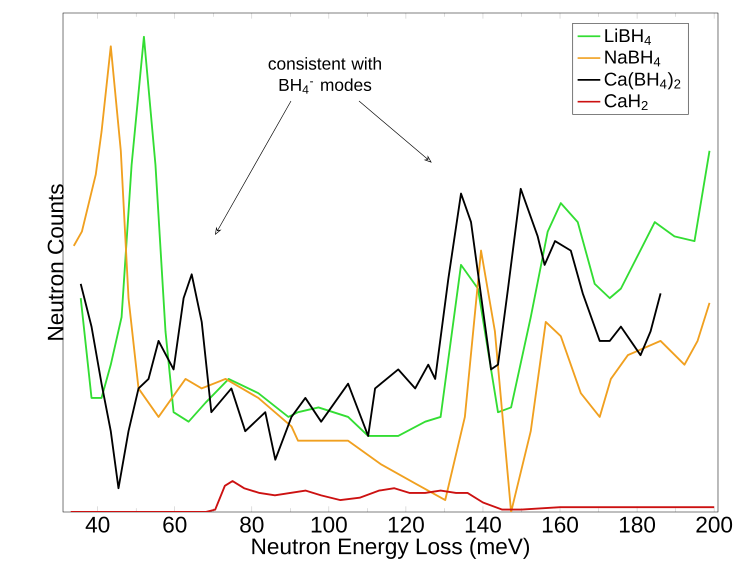 Image resolution: width=751 pixels, height=576 pixels. Describe the element at coordinates (252, 524) in the screenshot. I see `x-tick-label: 80` at that location.